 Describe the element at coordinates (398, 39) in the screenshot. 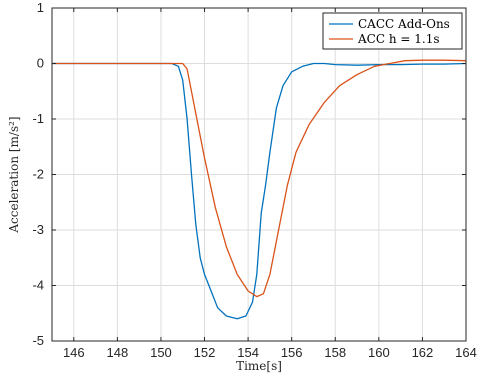

I see `legend-label-acc: ACC h = 1.1s` at that location.